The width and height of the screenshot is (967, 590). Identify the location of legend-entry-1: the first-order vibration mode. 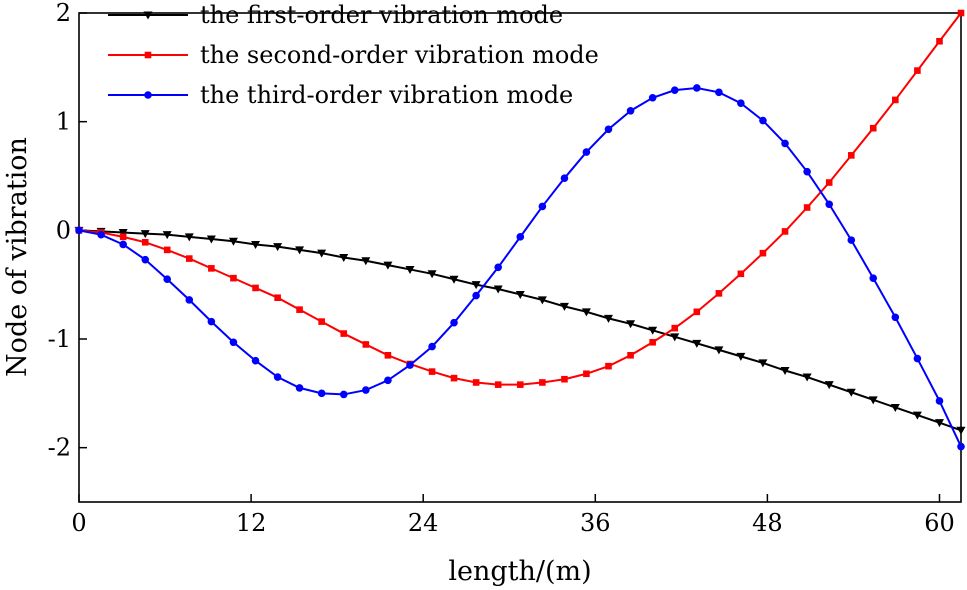
(335, 15).